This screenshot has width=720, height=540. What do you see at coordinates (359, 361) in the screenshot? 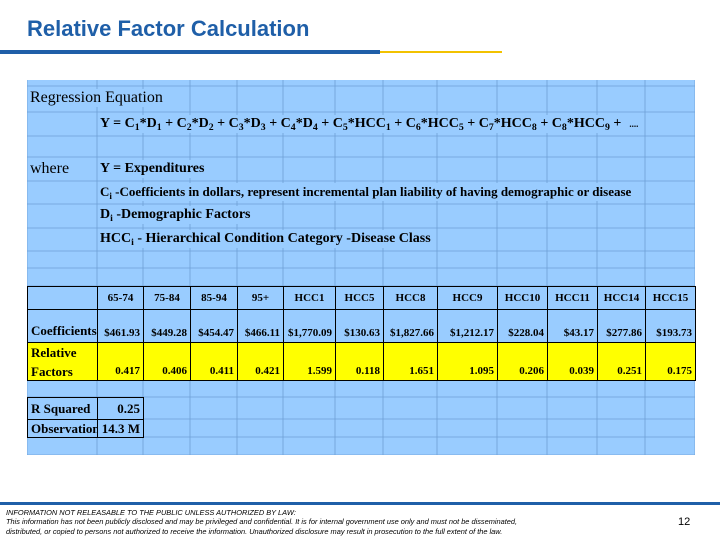
I see `table-value: 0.118` at bounding box center [359, 361].